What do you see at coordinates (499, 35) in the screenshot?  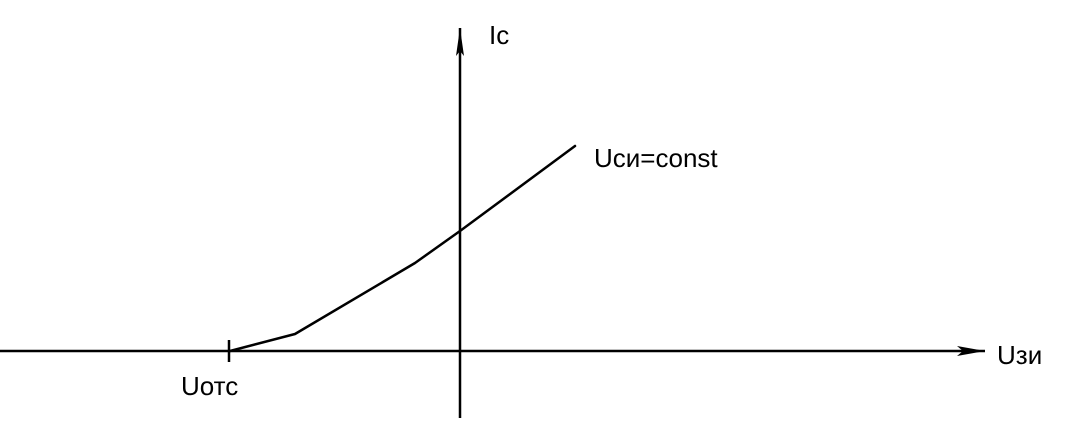 I see `y-axis-label: Ic` at bounding box center [499, 35].